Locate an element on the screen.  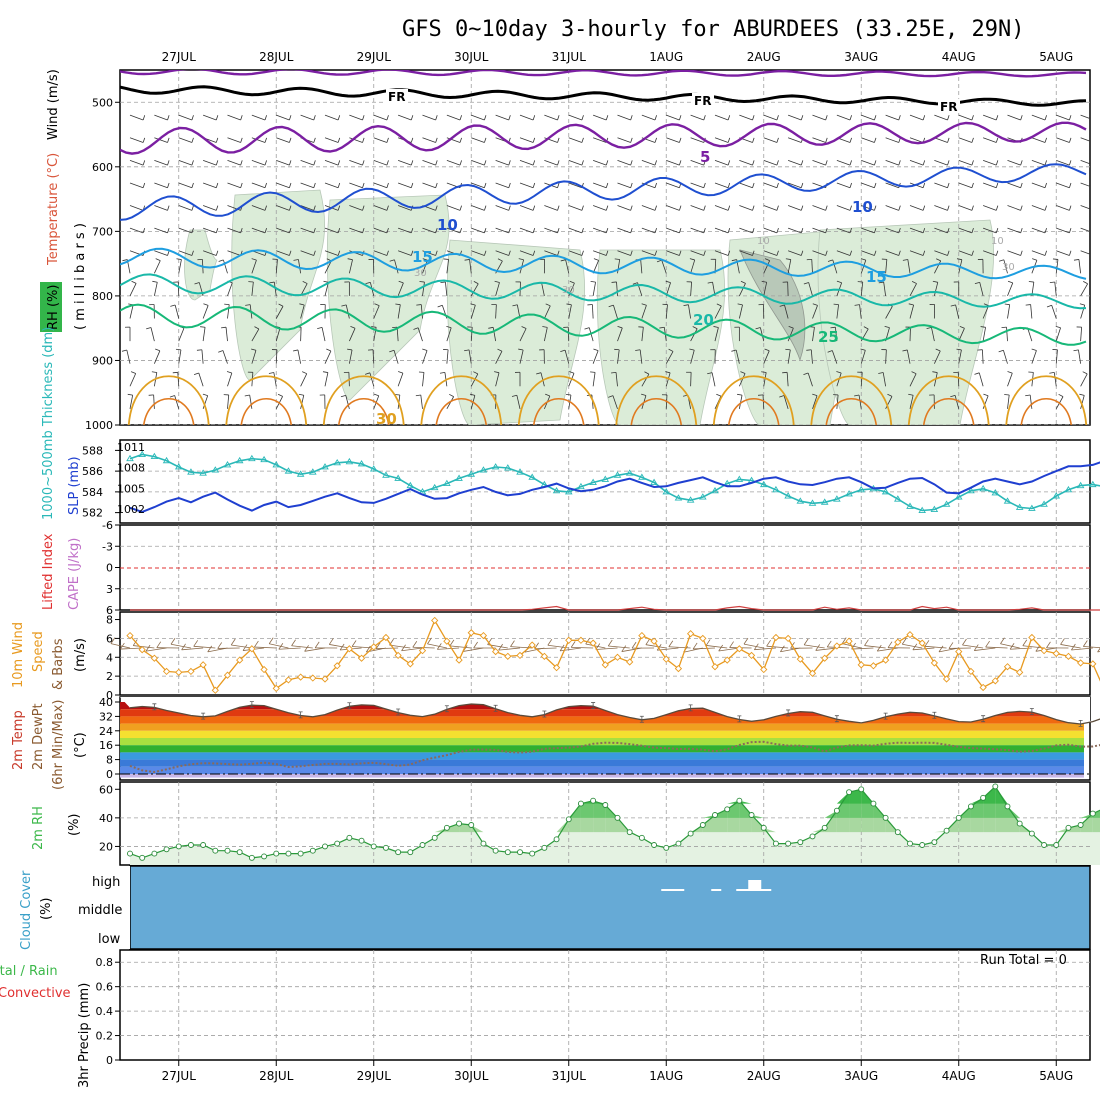
y-tick-label: 600 is located at coordinates (102, 167).